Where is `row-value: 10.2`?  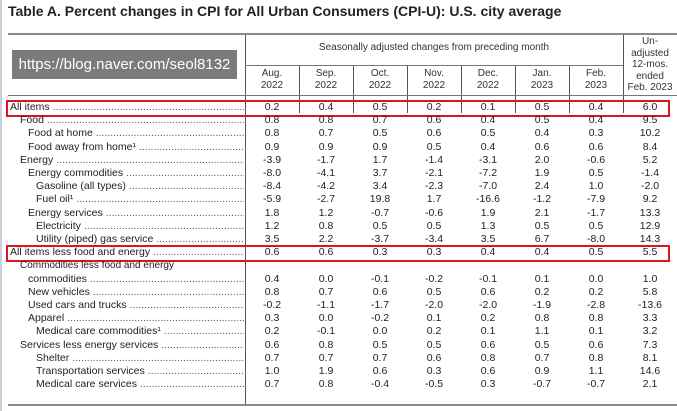 row-value: 10.2 is located at coordinates (650, 133).